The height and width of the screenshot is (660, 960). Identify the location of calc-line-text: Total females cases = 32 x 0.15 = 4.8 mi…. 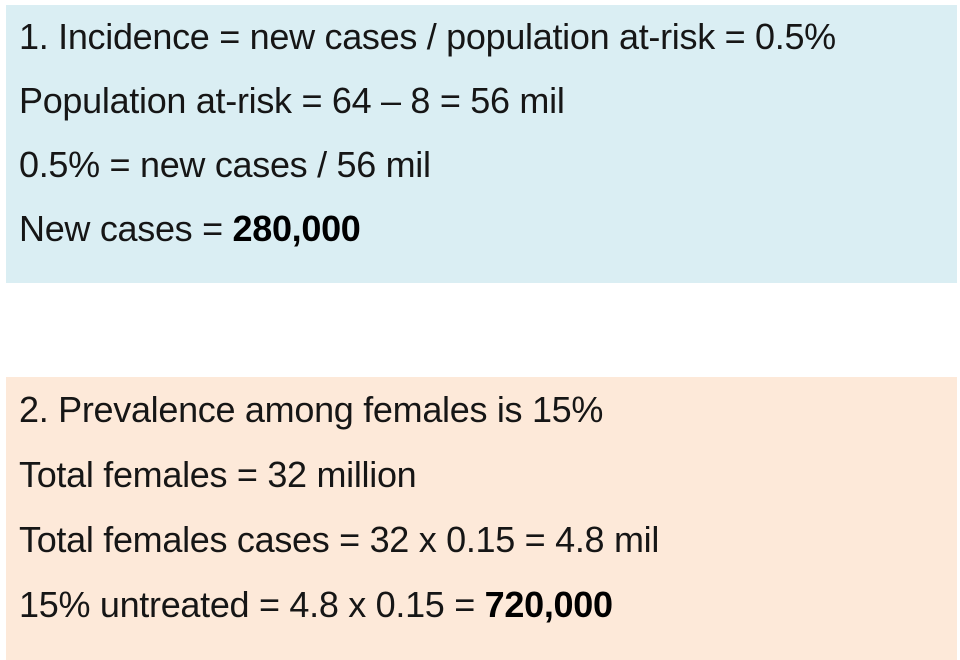
(339, 539).